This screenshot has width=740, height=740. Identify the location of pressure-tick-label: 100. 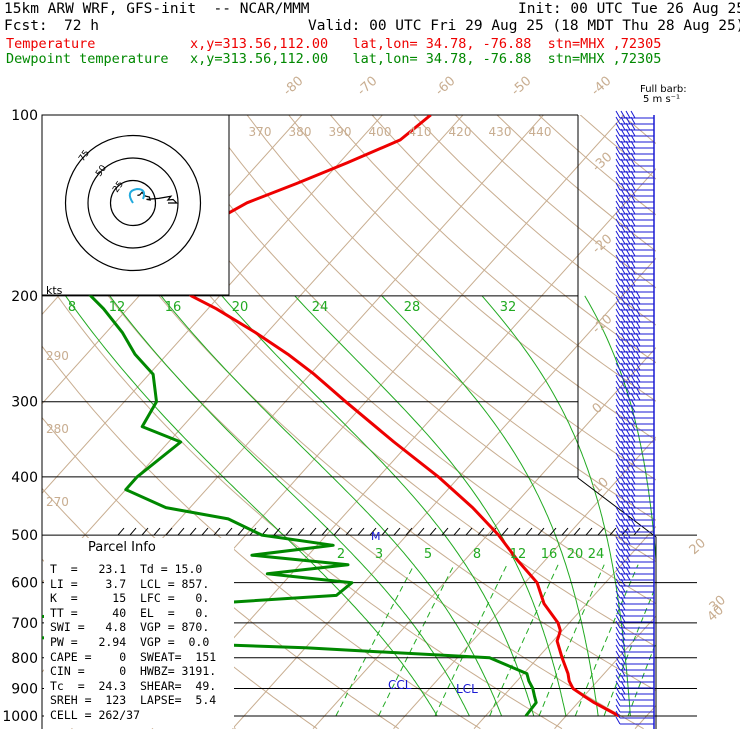
(24, 116).